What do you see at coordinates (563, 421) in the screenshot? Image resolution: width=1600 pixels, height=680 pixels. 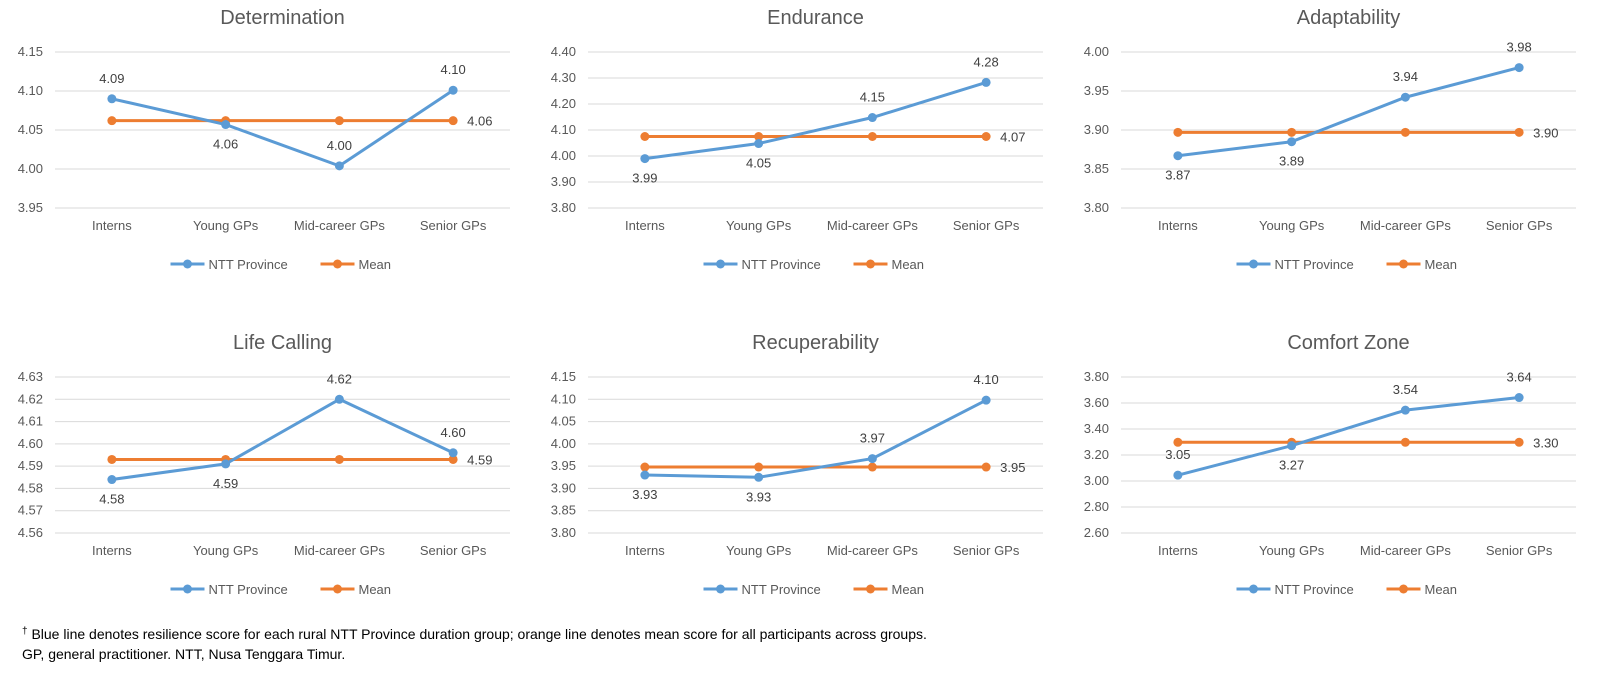 I see `y-tick-label: 4.05` at bounding box center [563, 421].